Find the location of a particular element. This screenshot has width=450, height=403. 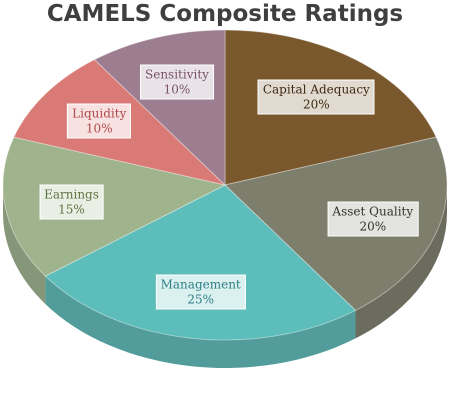

data-label-management: Management 25% is located at coordinates (200, 292).